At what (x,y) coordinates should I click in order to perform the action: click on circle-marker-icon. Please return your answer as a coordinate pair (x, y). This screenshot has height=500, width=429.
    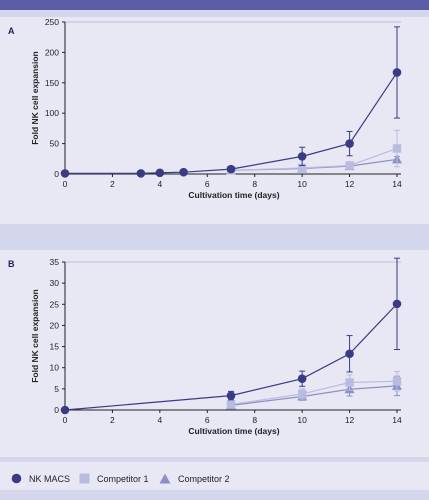
    Looking at the image, I should click on (16, 478).